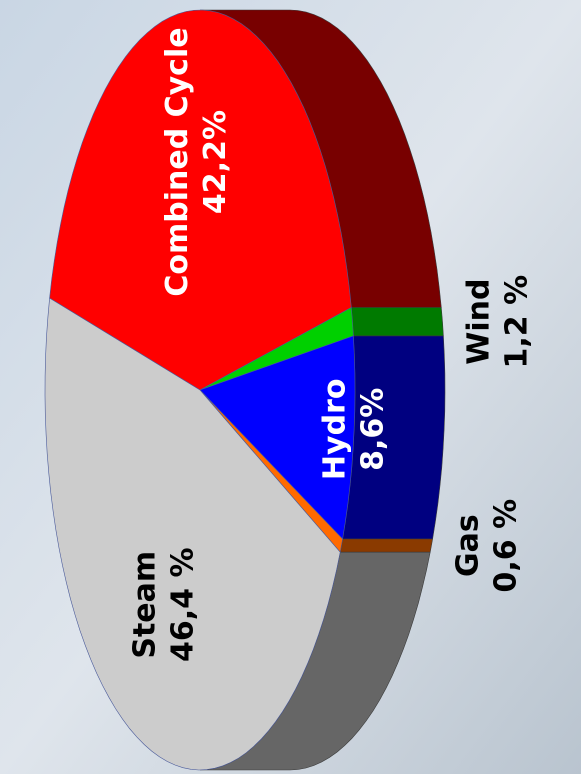 This screenshot has width=581, height=774. I want to click on slice-value-label: 1,2 %, so click(516, 322).